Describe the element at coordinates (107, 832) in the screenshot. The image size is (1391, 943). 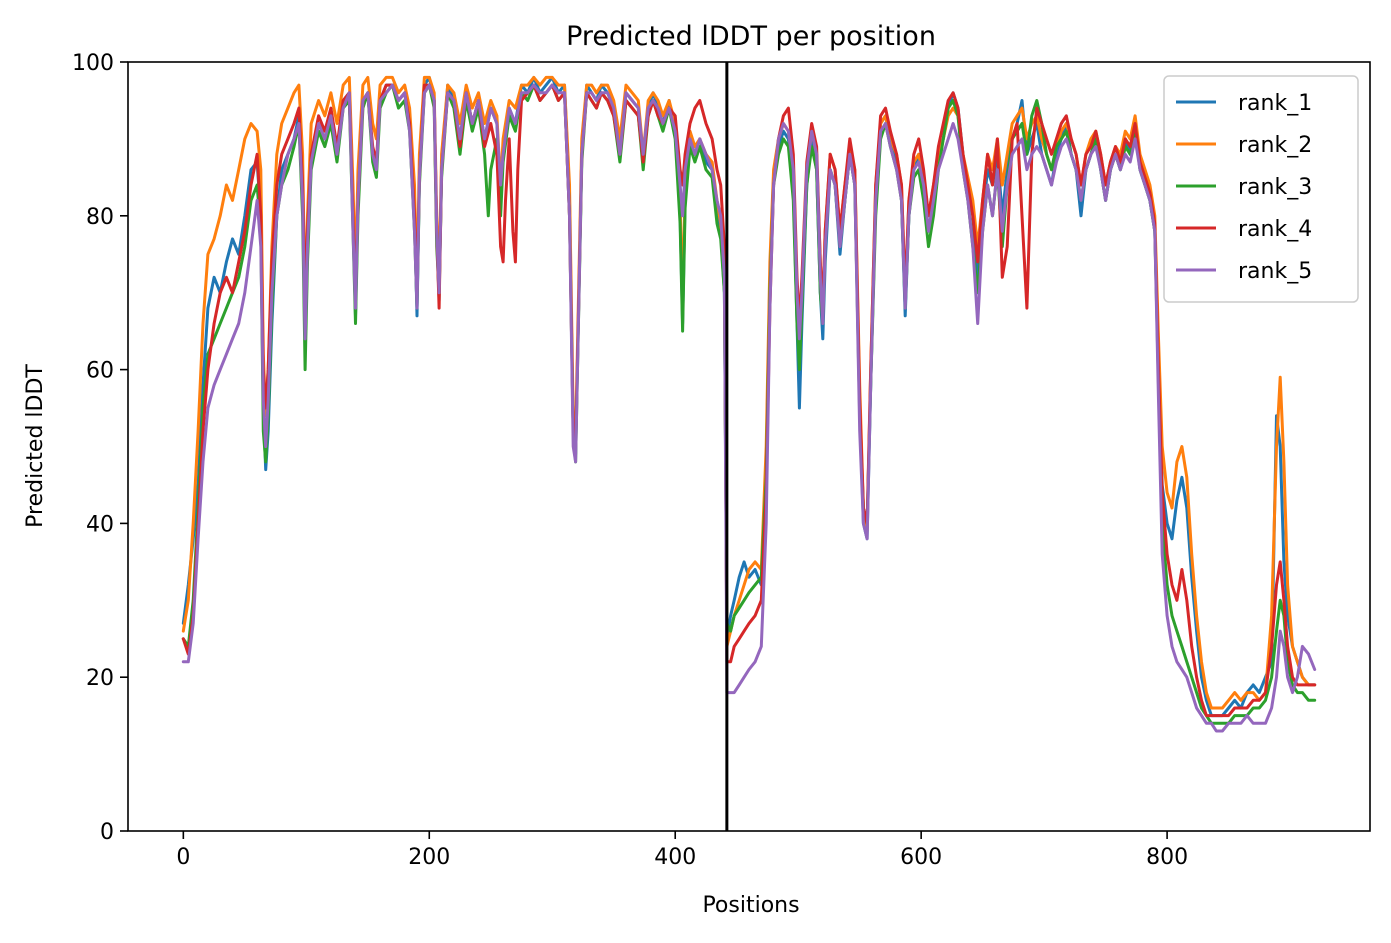
I see `y-tick-label: 0` at that location.